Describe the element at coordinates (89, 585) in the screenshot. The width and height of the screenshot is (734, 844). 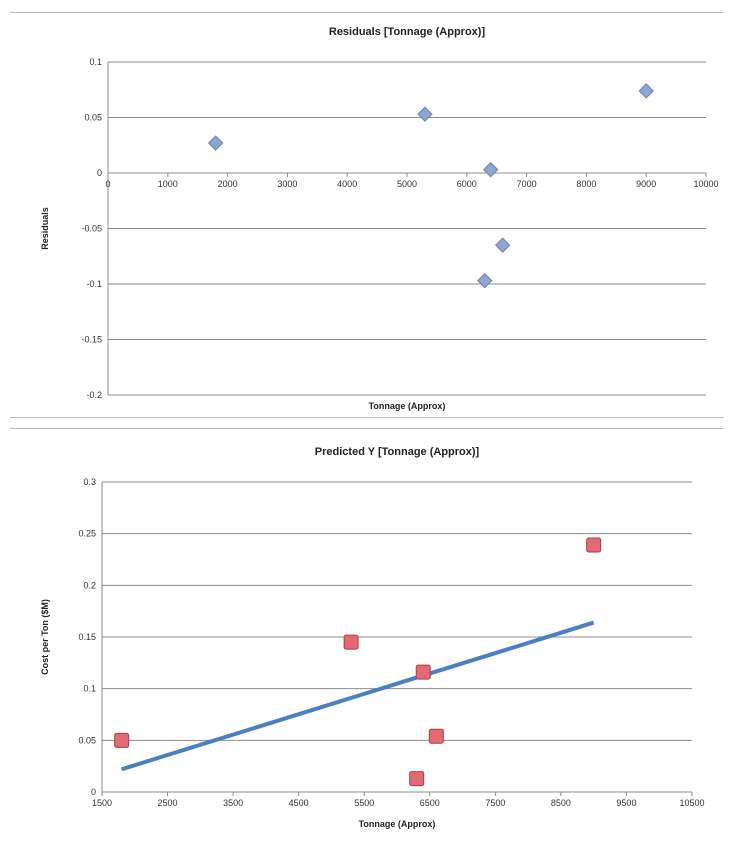
I see `predicted-y-tick-label: 0.2` at that location.